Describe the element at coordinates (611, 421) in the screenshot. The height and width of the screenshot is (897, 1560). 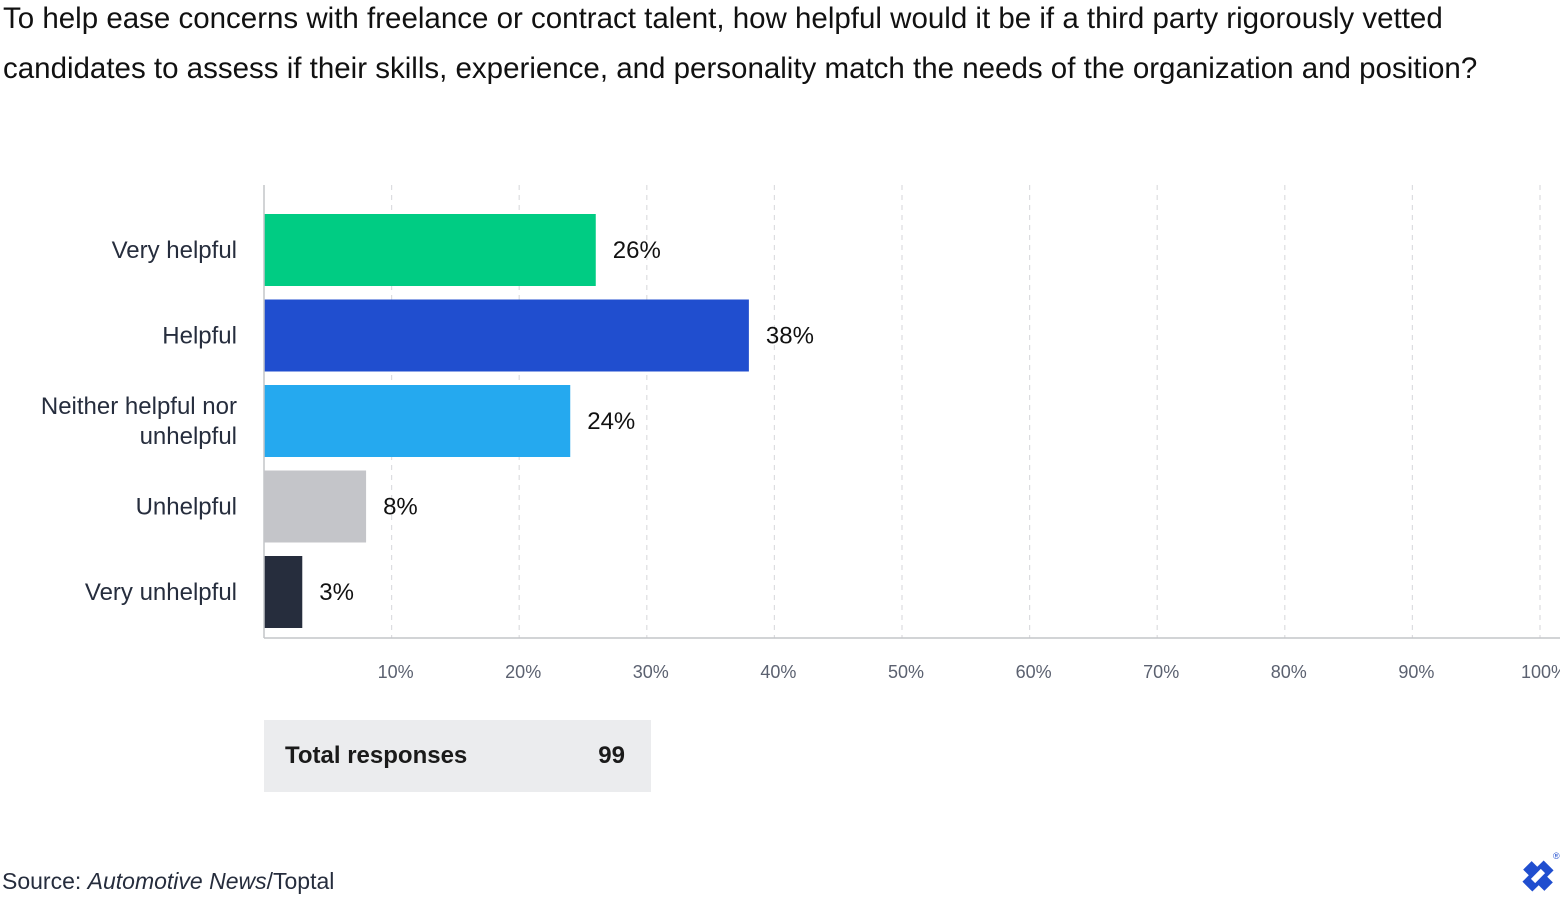
I see `value-label-neither-helpful-nor-unhelpful: 24%` at that location.